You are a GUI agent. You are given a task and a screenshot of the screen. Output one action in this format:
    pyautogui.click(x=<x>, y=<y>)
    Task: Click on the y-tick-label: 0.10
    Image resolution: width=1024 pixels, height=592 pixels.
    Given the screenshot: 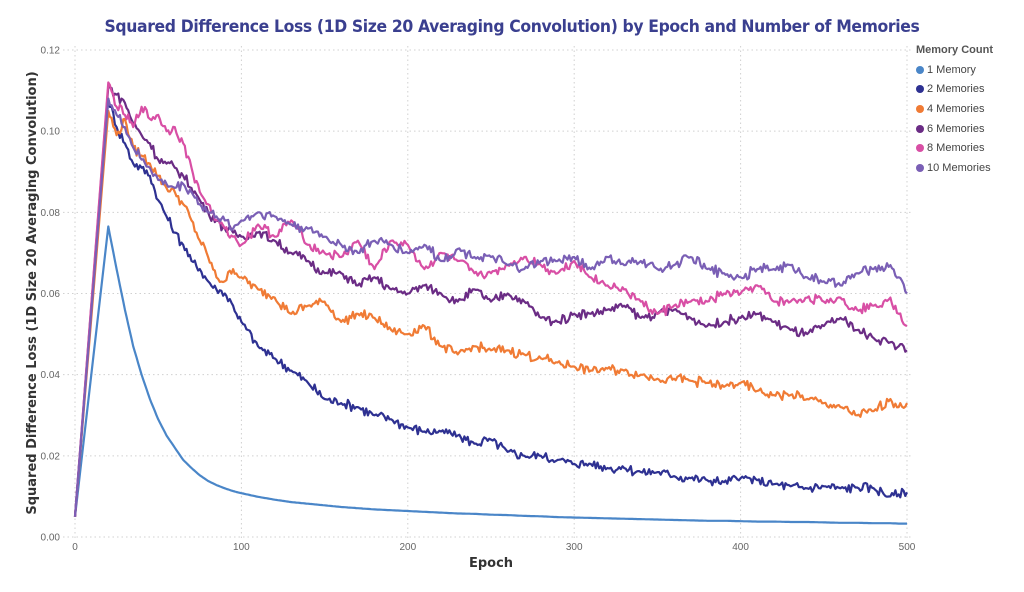 What is the action you would take?
    pyautogui.click(x=51, y=132)
    